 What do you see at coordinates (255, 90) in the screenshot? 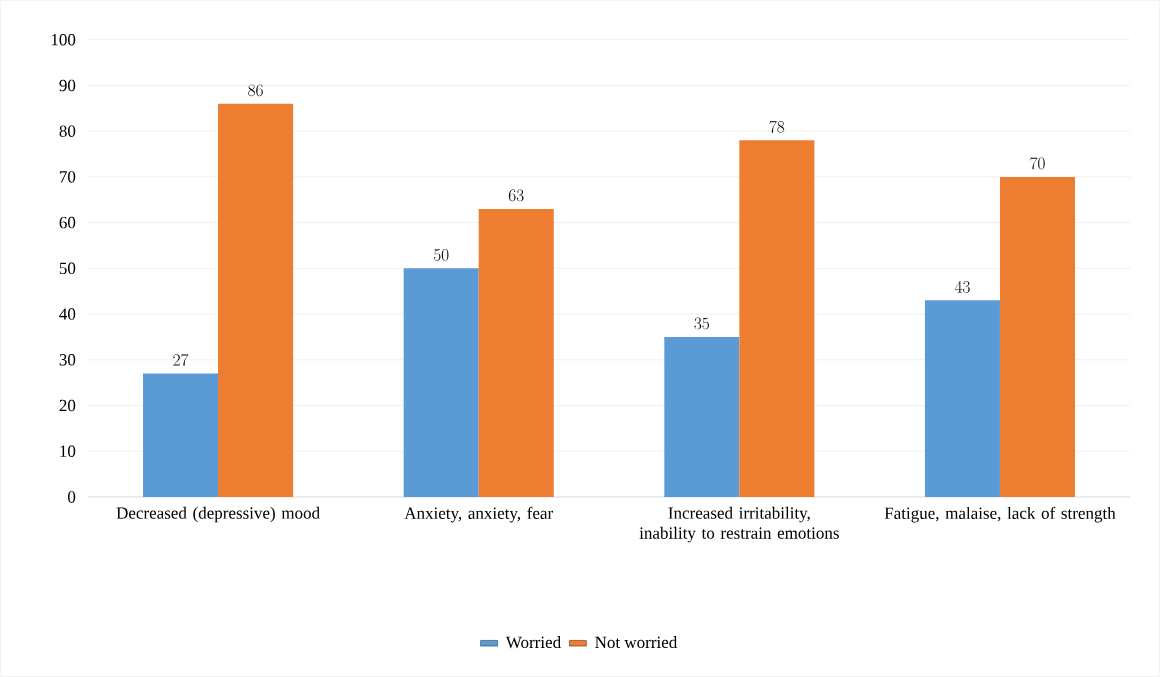
I see `data-label: 86` at bounding box center [255, 90].